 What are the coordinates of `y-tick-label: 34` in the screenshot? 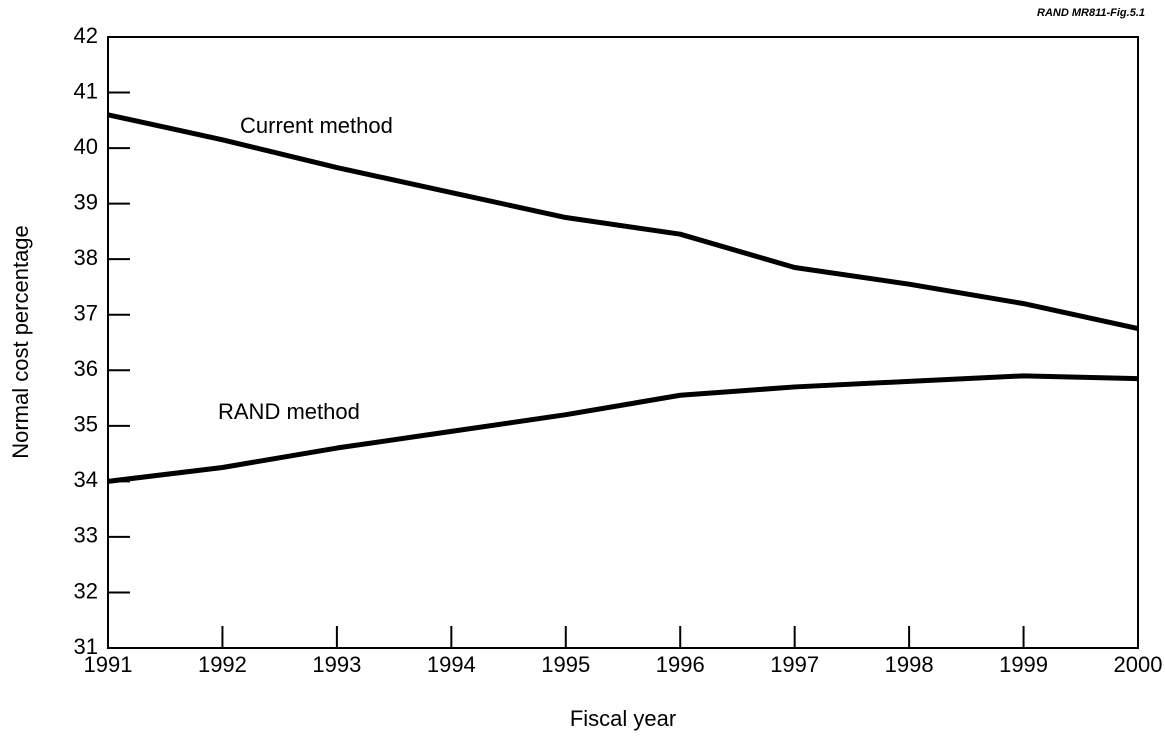 It's located at (86, 479).